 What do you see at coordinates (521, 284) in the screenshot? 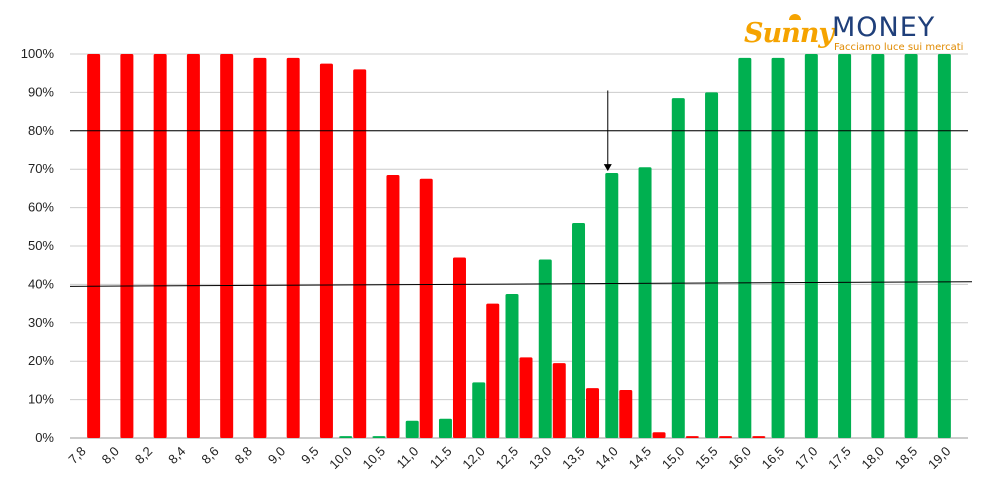
I see `trend-line` at bounding box center [521, 284].